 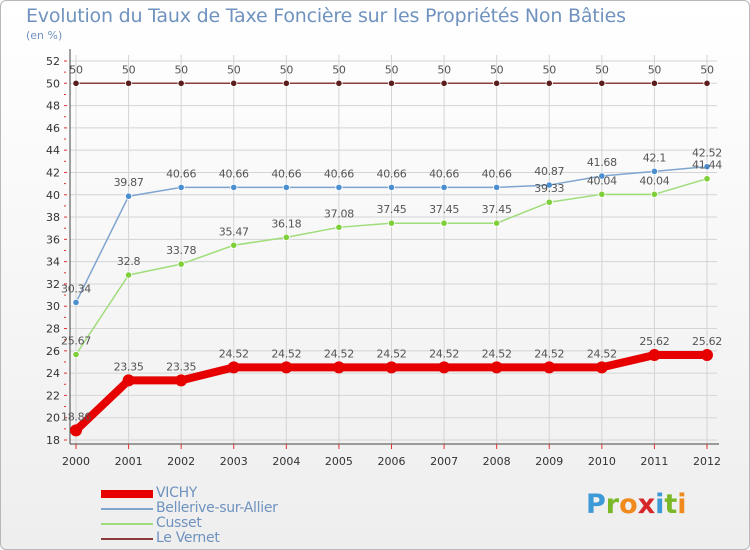 I want to click on logo-letter: r, so click(x=612, y=504).